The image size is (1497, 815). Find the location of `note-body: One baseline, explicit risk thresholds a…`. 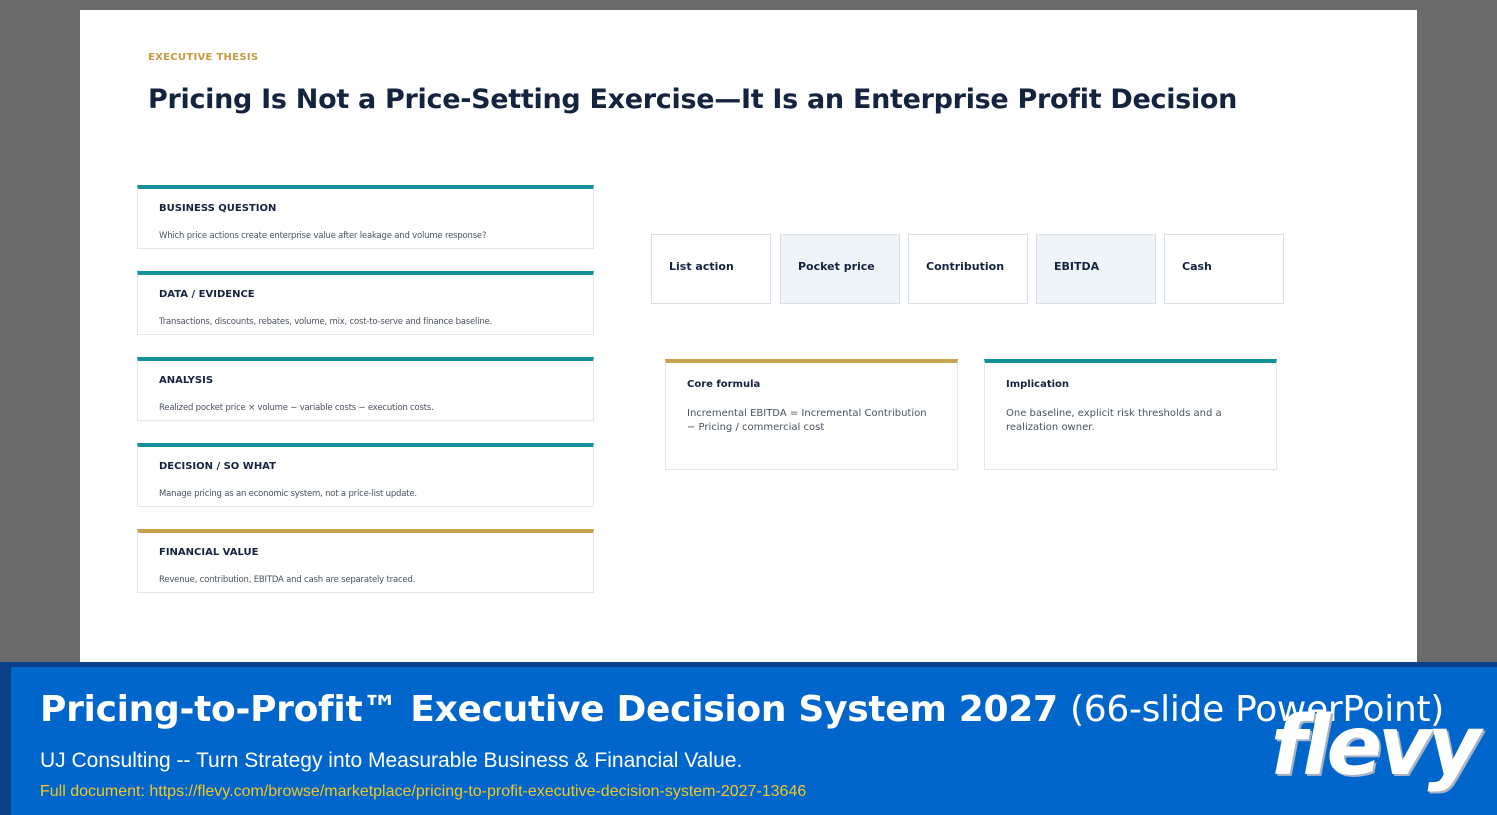

note-body: One baseline, explicit risk thresholds a… is located at coordinates (1114, 420).